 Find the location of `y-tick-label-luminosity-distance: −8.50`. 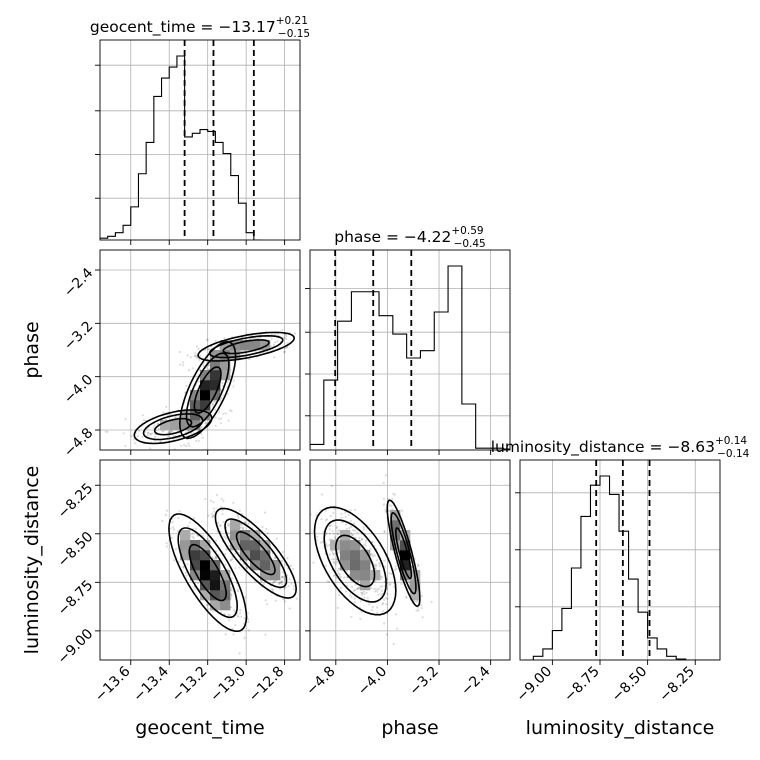

y-tick-label-luminosity-distance: −8.50 is located at coordinates (76, 550).